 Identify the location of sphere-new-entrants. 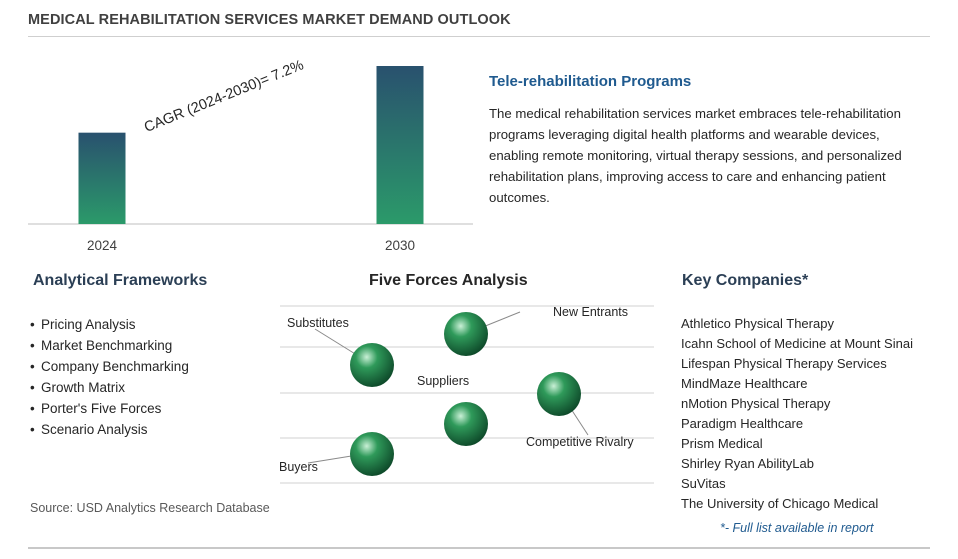
(466, 334).